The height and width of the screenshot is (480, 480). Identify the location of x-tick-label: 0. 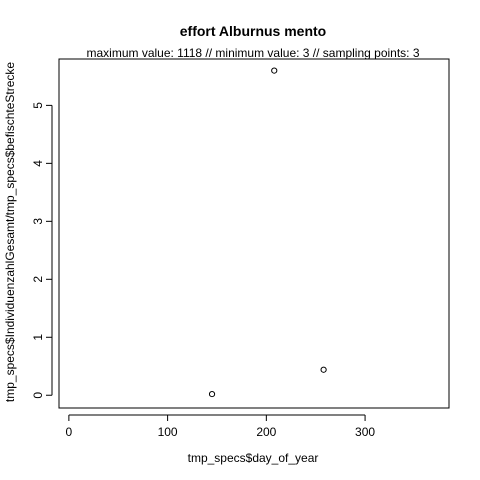
(69, 432).